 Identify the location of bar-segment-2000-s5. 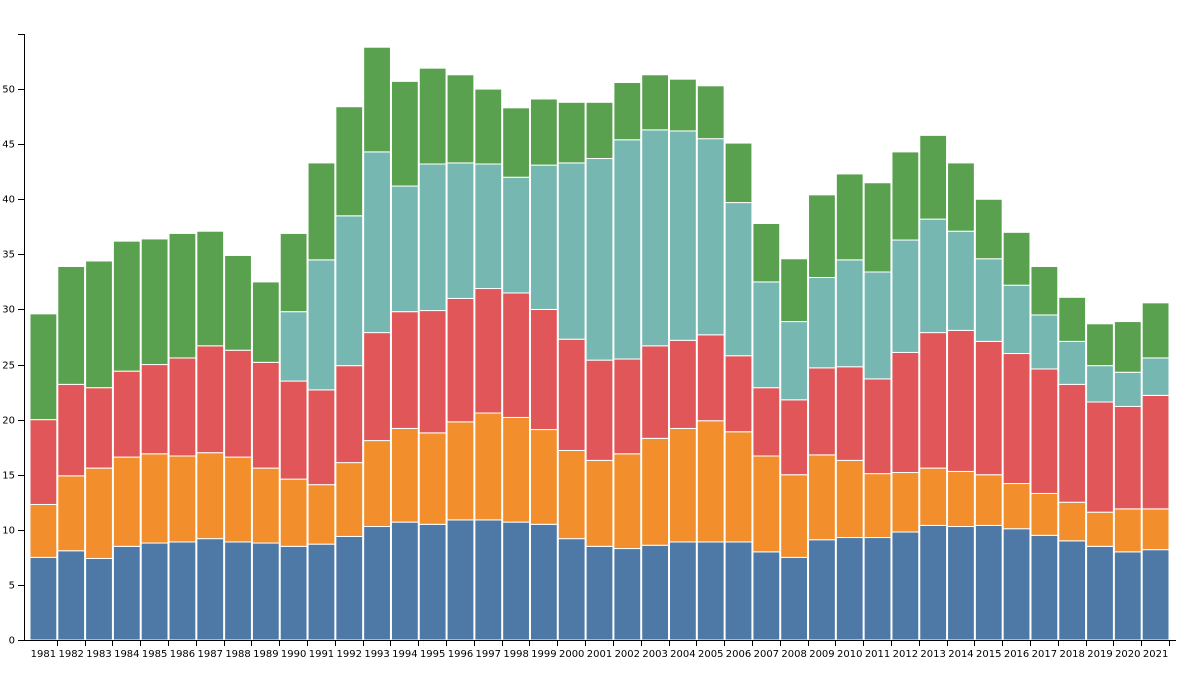
(571, 132).